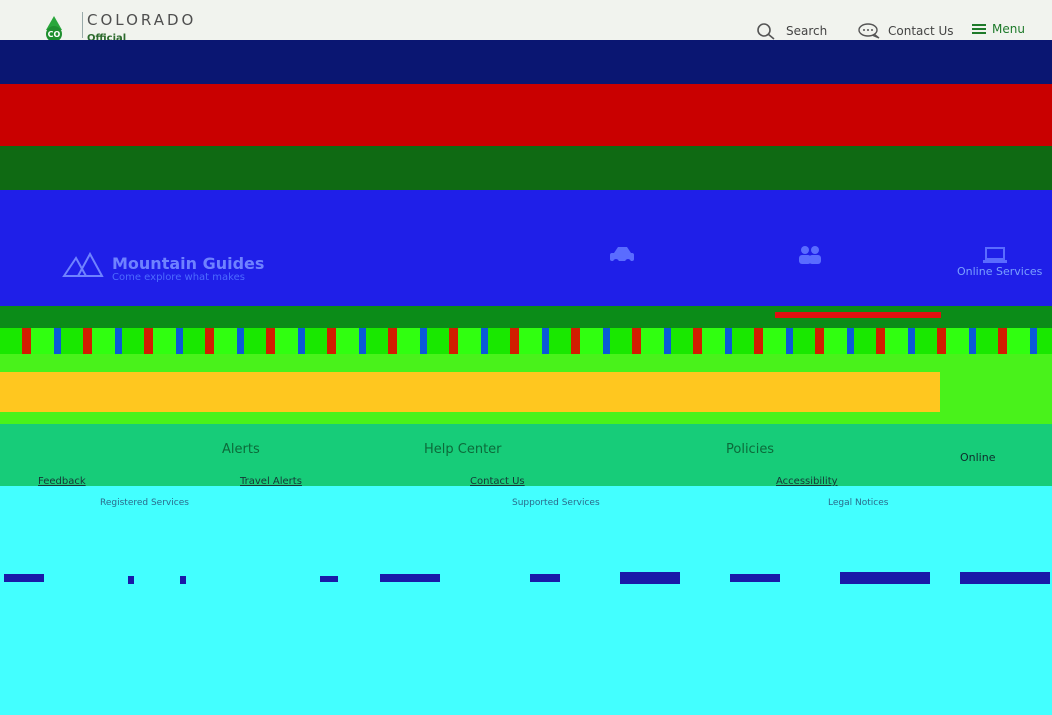  What do you see at coordinates (1000, 271) in the screenshot?
I see `online-services-label: Online Services` at bounding box center [1000, 271].